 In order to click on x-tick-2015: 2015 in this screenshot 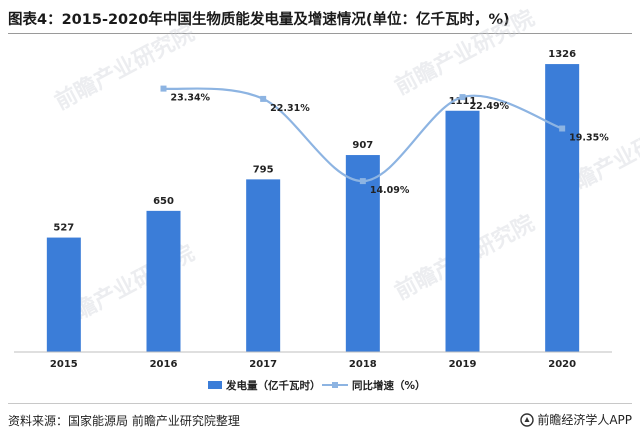, I will do `click(64, 364)`.